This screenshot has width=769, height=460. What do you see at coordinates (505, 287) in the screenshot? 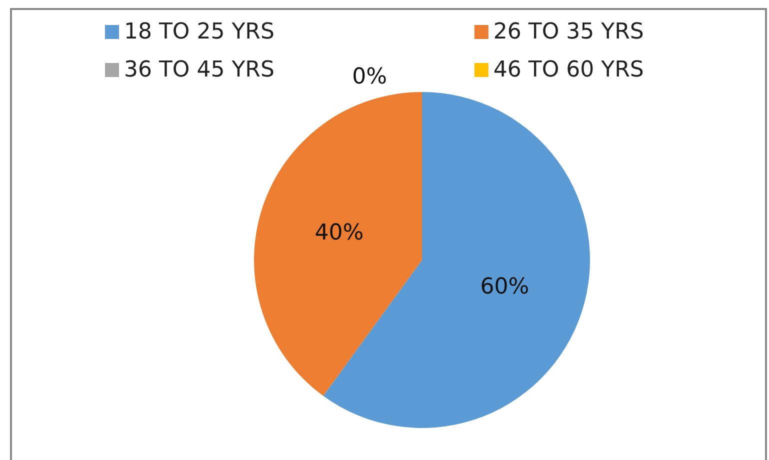
I see `data-label: 60%` at bounding box center [505, 287].